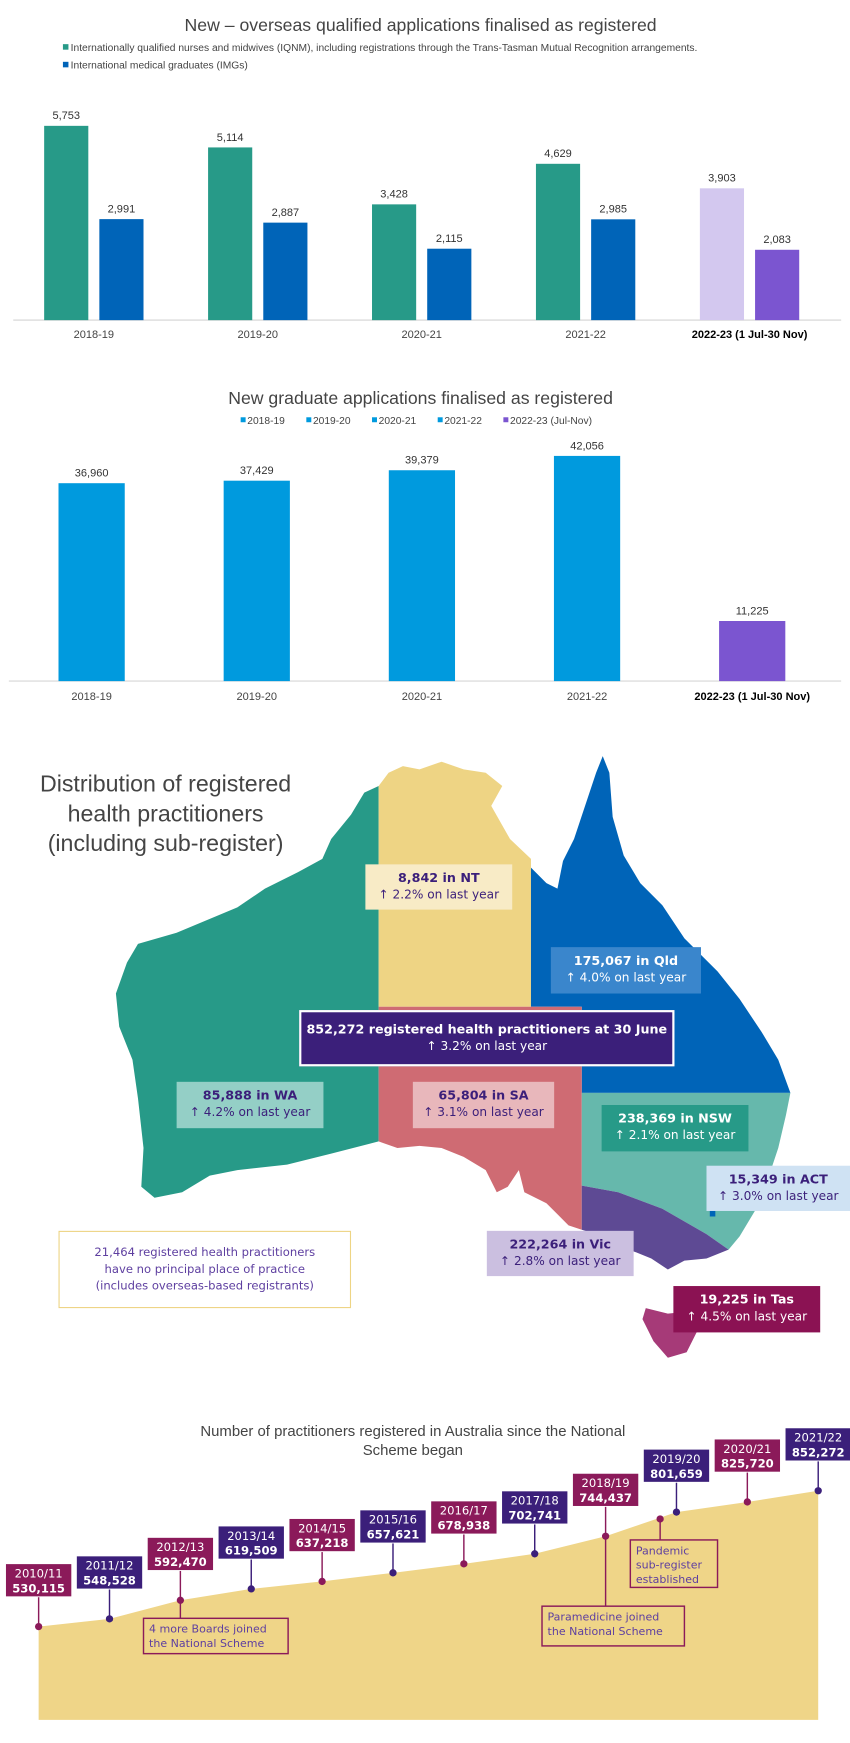 This screenshot has height=1743, width=850. I want to click on year-label: 2018/19, so click(606, 1483).